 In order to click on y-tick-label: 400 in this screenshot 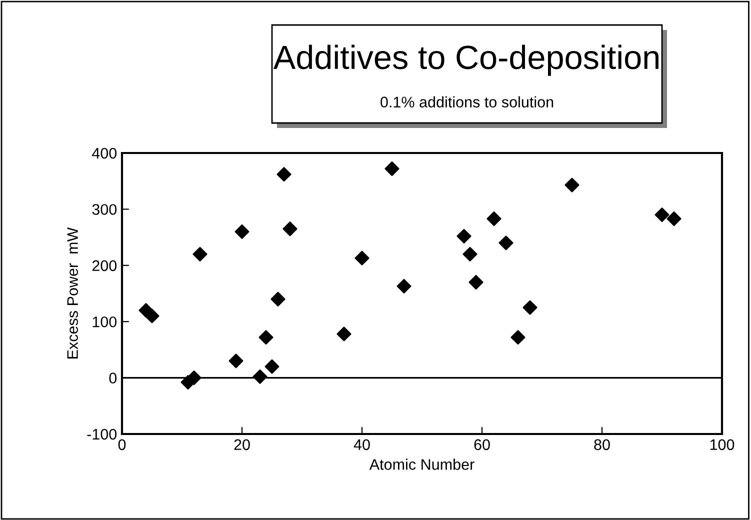, I will do `click(104, 153)`.